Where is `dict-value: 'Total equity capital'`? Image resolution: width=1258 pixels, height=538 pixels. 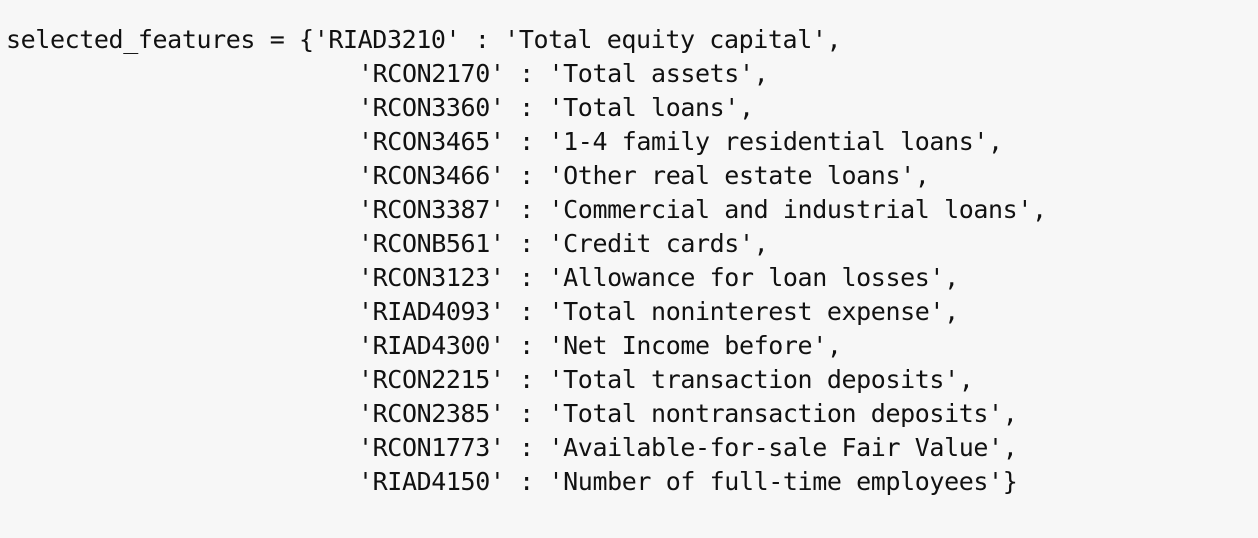
dict-value: 'Total equity capital' is located at coordinates (665, 39).